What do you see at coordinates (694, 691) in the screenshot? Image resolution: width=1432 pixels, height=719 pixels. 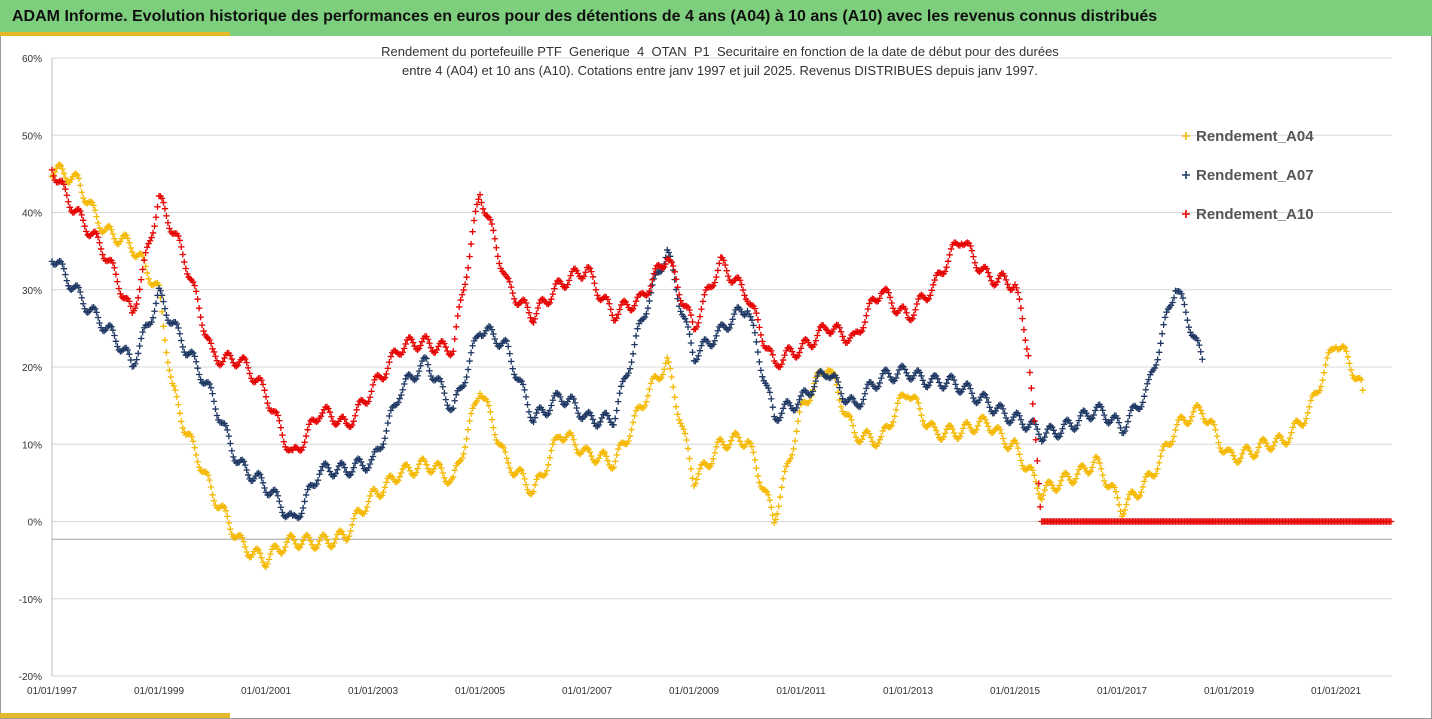 I see `x-tick-label: 01/01/2009` at bounding box center [694, 691].